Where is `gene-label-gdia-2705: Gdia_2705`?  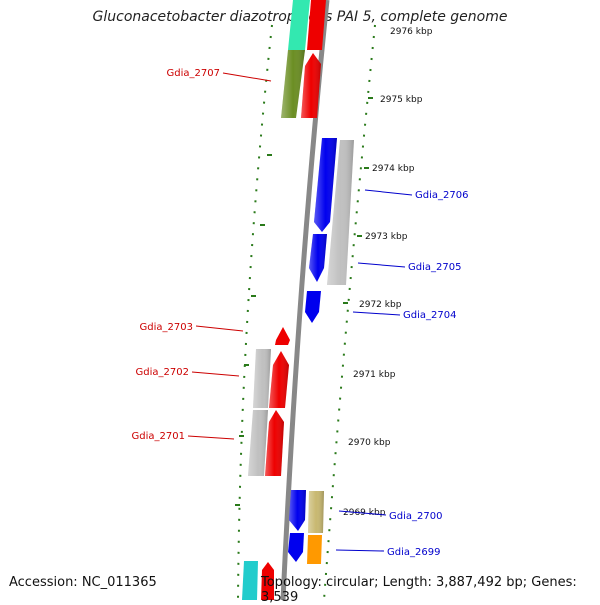 gene-label-gdia-2705: Gdia_2705 is located at coordinates (434, 267).